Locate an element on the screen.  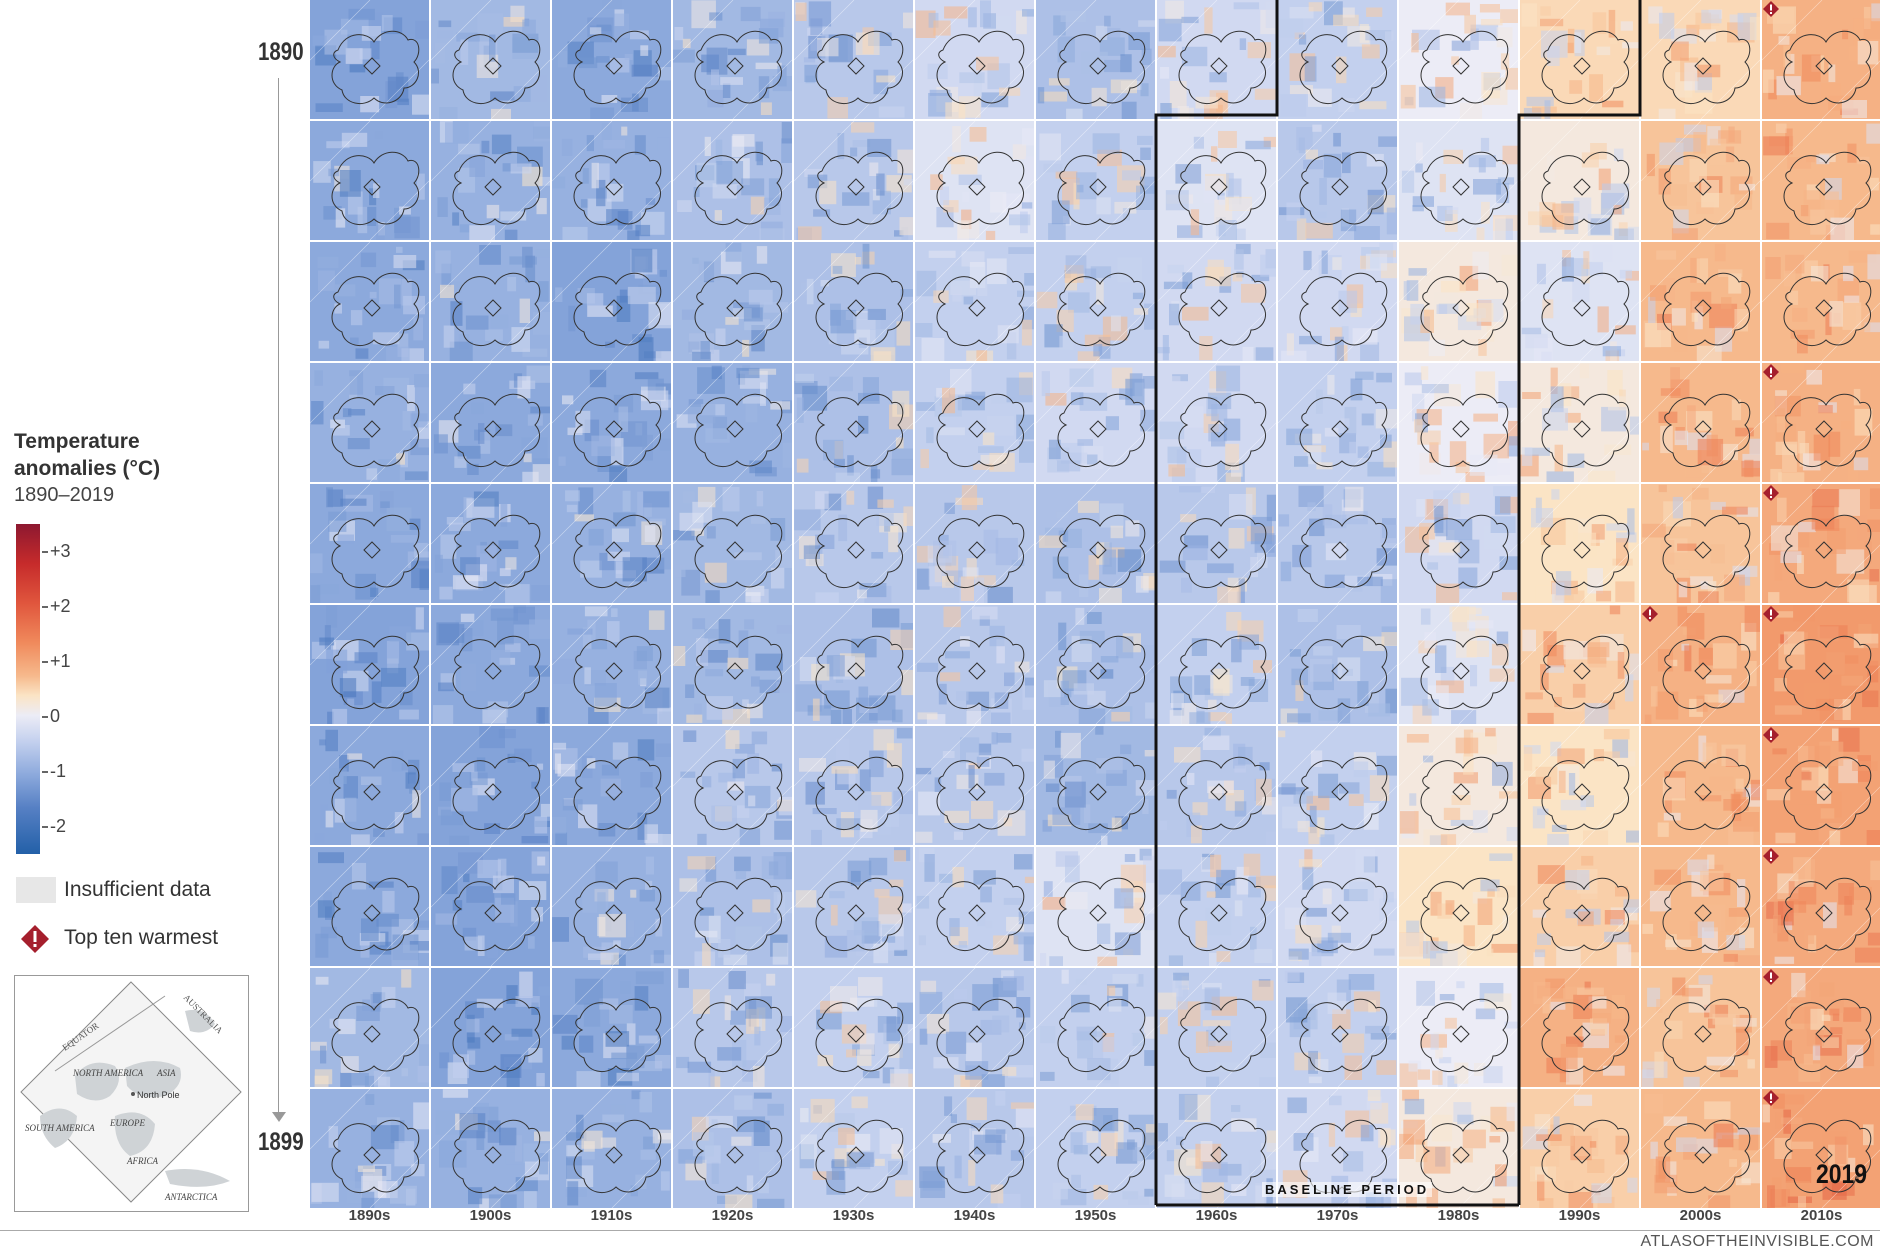
locator-label: AFRICA is located at coordinates (142, 1161).